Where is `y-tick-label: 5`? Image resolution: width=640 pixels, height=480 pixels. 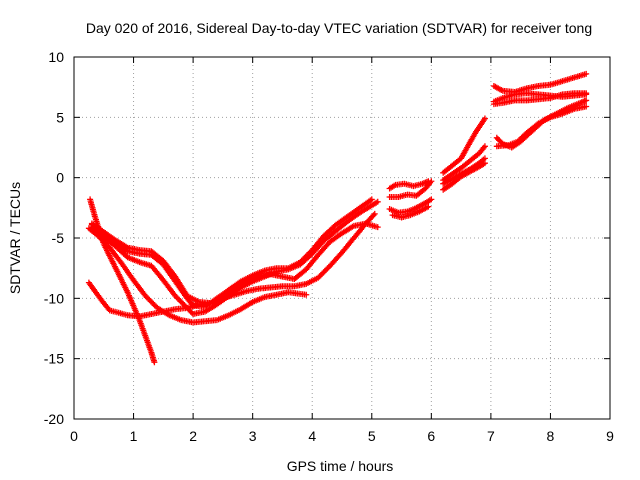 y-tick-label: 5 is located at coordinates (60, 117).